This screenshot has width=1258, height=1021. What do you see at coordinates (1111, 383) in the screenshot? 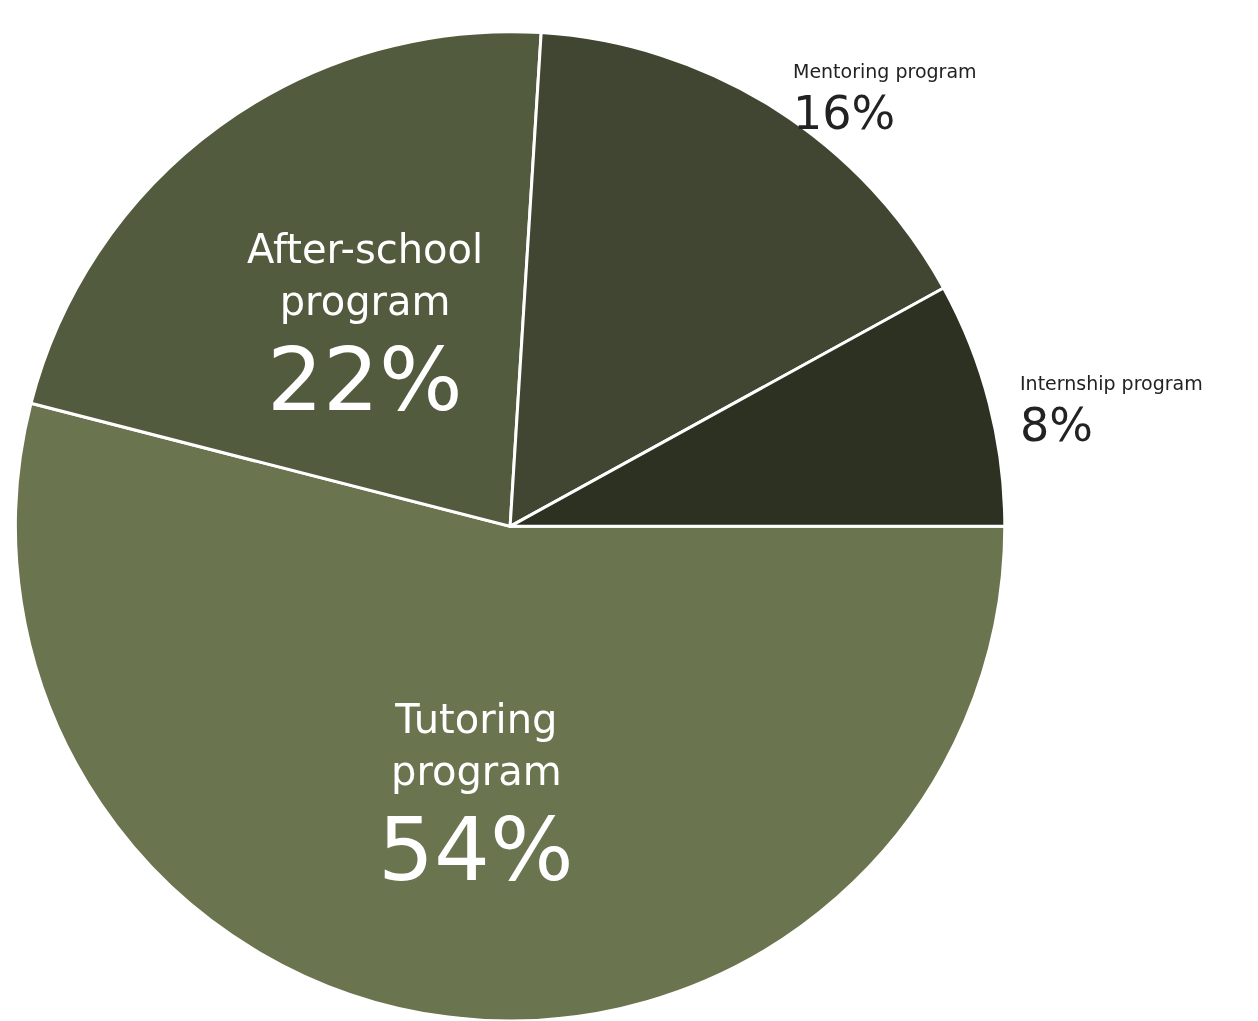
I see `slice-label: Internship program` at bounding box center [1111, 383].